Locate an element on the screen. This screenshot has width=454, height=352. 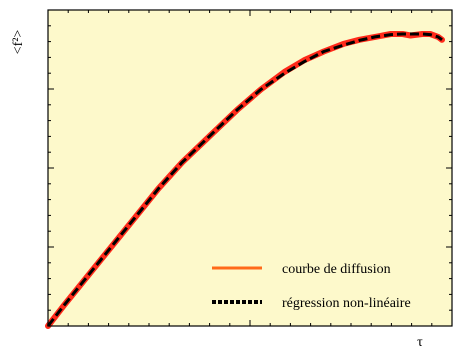
x-axis-label: τ is located at coordinates (420, 342).